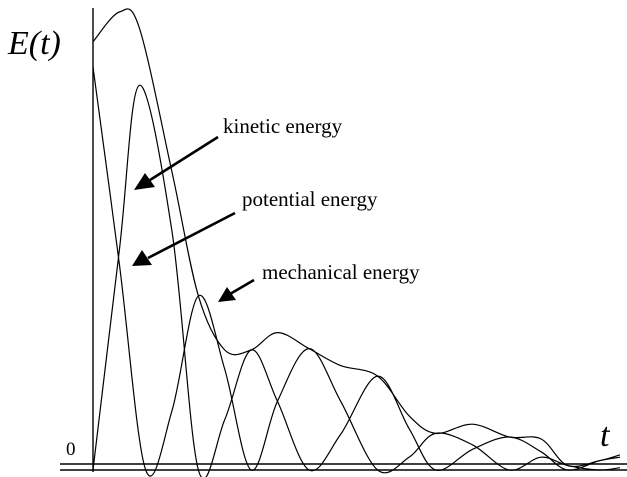 The width and height of the screenshot is (627, 477). I want to click on x-axis-label: t, so click(605, 435).